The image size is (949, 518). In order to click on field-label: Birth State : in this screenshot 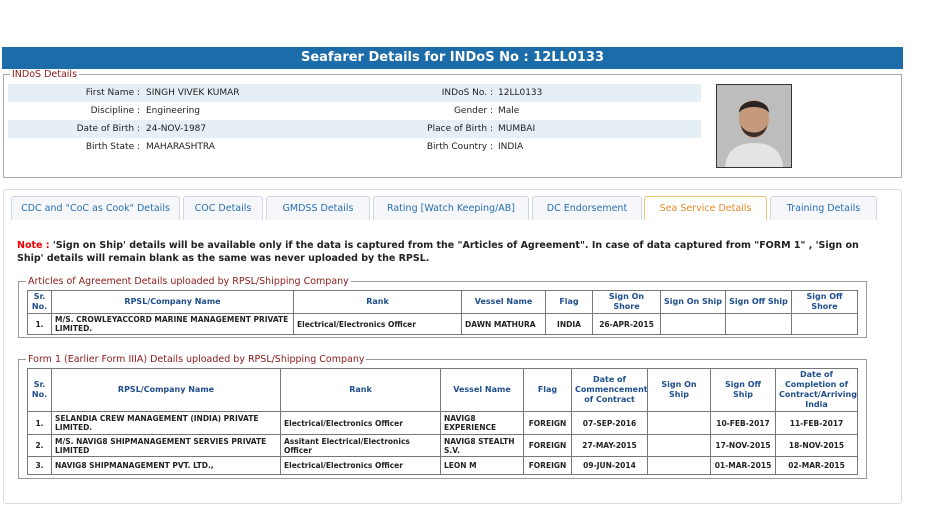, I will do `click(112, 147)`.